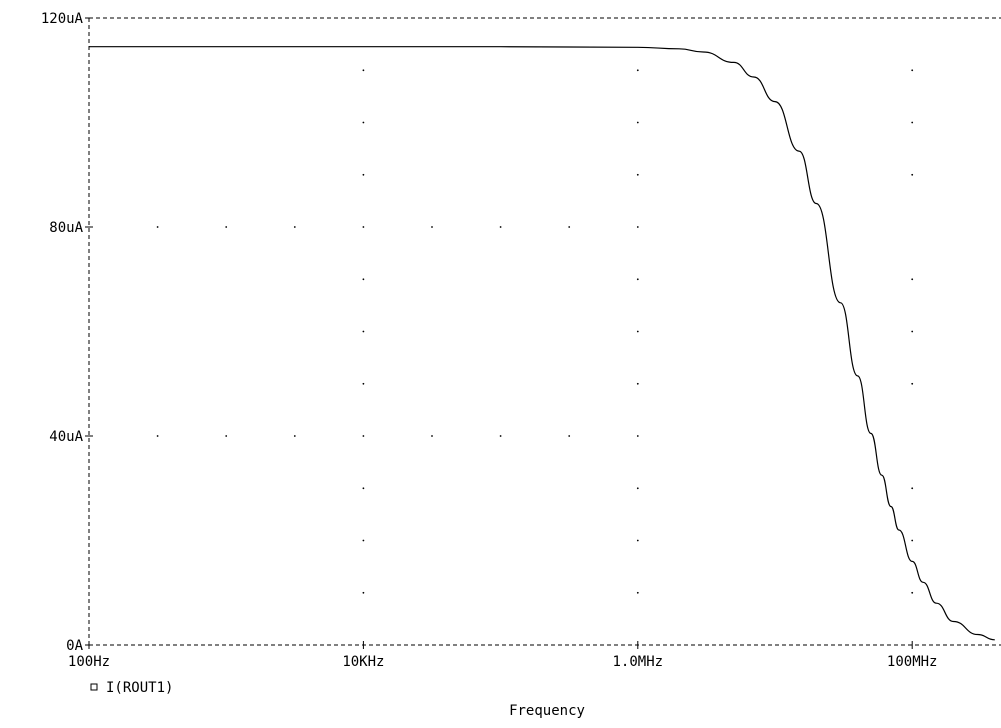 The image size is (1001, 728). I want to click on y-tick-label: 40uA, so click(66, 437).